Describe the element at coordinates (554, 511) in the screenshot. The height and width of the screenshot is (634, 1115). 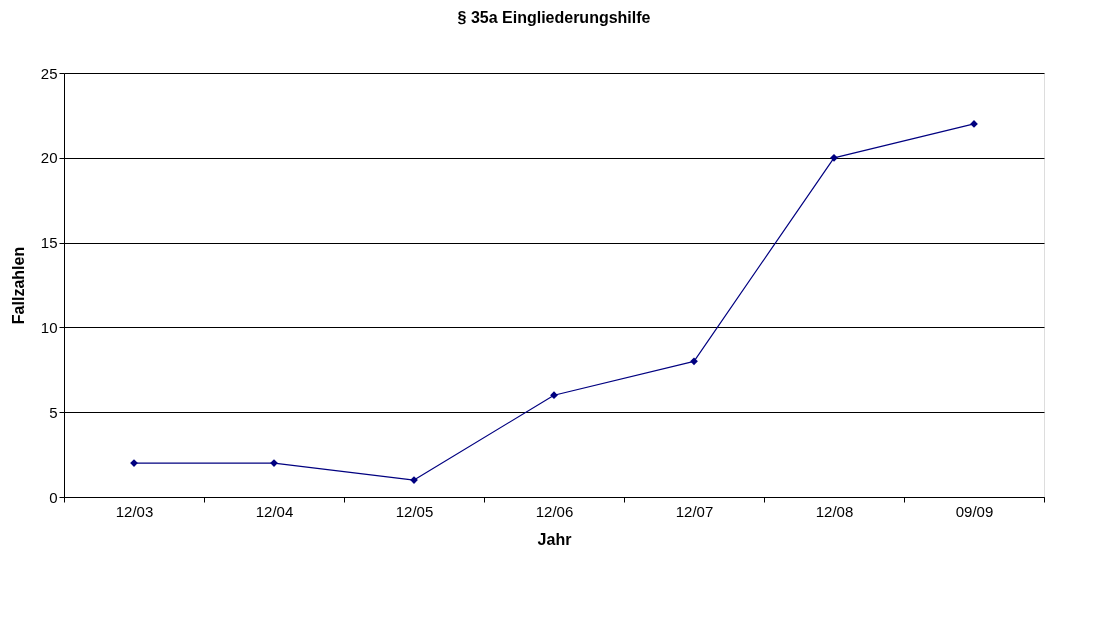
I see `x-tick-label: 12/06` at that location.